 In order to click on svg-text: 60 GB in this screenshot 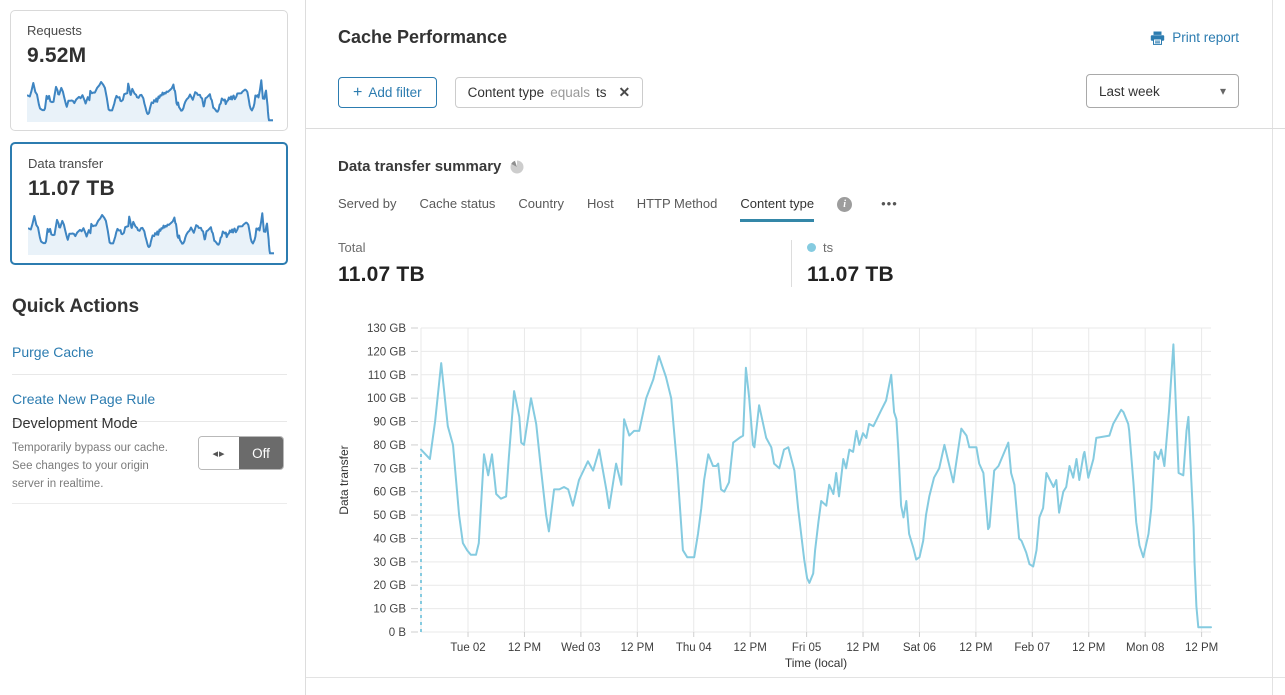, I will do `click(389, 493)`.